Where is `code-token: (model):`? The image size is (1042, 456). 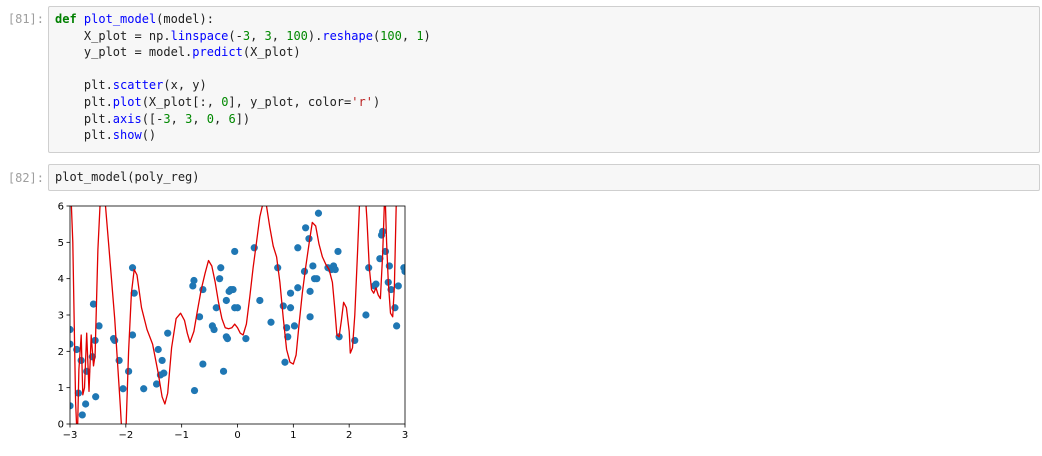
code-token: (model): is located at coordinates (185, 19).